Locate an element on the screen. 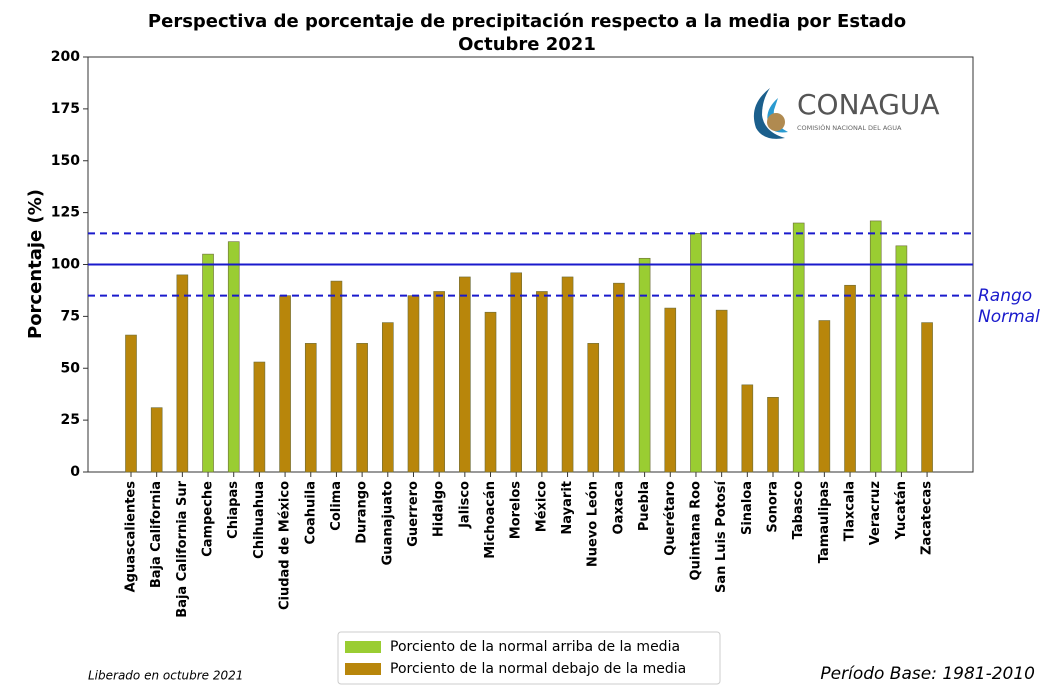 Image resolution: width=1040 pixels, height=689 pixels. annotation: Rango Normal is located at coordinates (1009, 306).